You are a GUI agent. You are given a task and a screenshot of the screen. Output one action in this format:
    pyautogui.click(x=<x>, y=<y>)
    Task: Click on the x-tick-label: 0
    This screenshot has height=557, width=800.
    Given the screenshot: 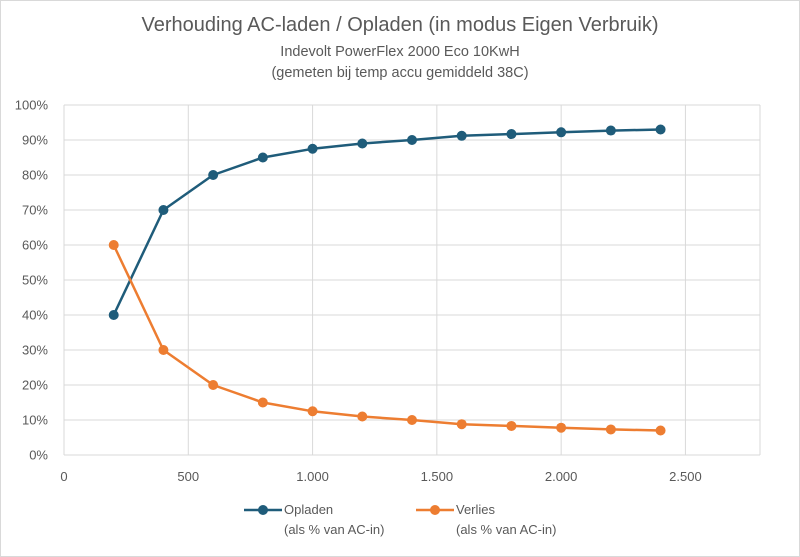 What is the action you would take?
    pyautogui.click(x=63, y=476)
    